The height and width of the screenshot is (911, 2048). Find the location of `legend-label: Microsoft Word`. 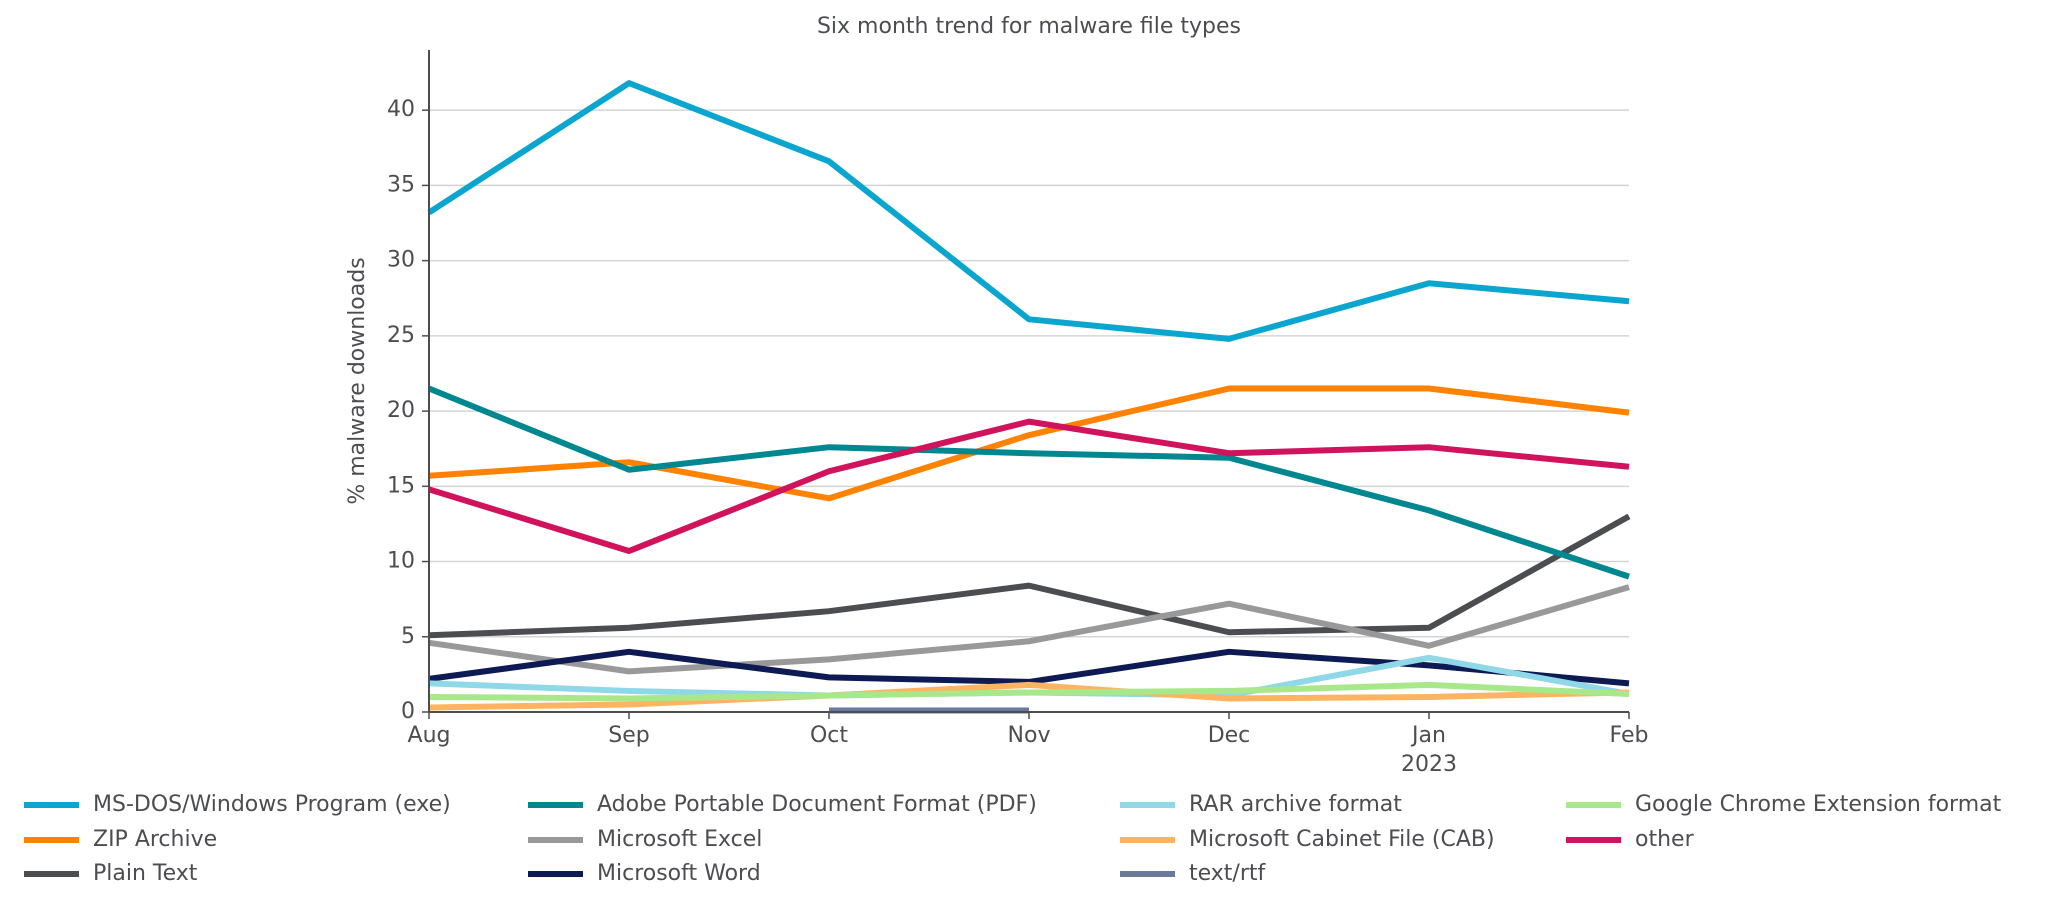

legend-label: Microsoft Word is located at coordinates (679, 873).